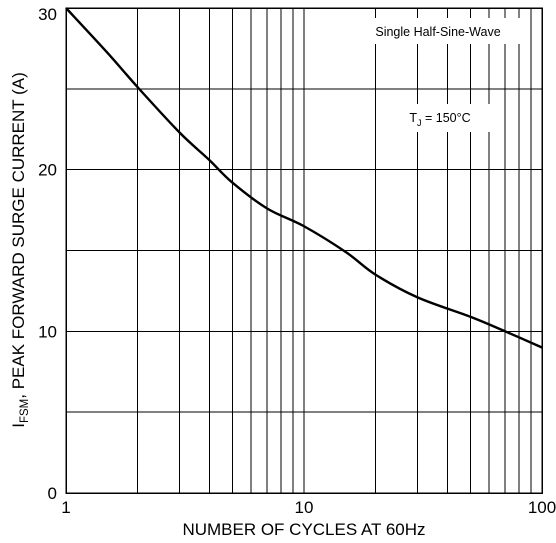 Image resolution: width=556 pixels, height=543 pixels. I want to click on y-tick-label: 10, so click(47, 331).